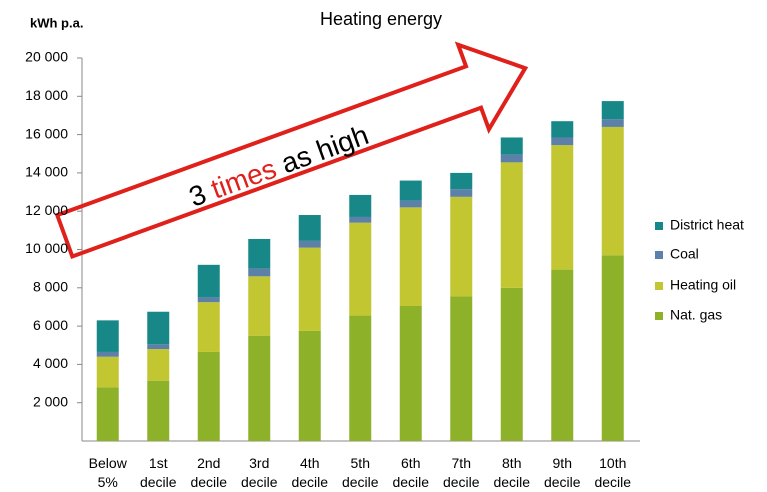  I want to click on y-tick-label: 16 000, so click(46, 133).